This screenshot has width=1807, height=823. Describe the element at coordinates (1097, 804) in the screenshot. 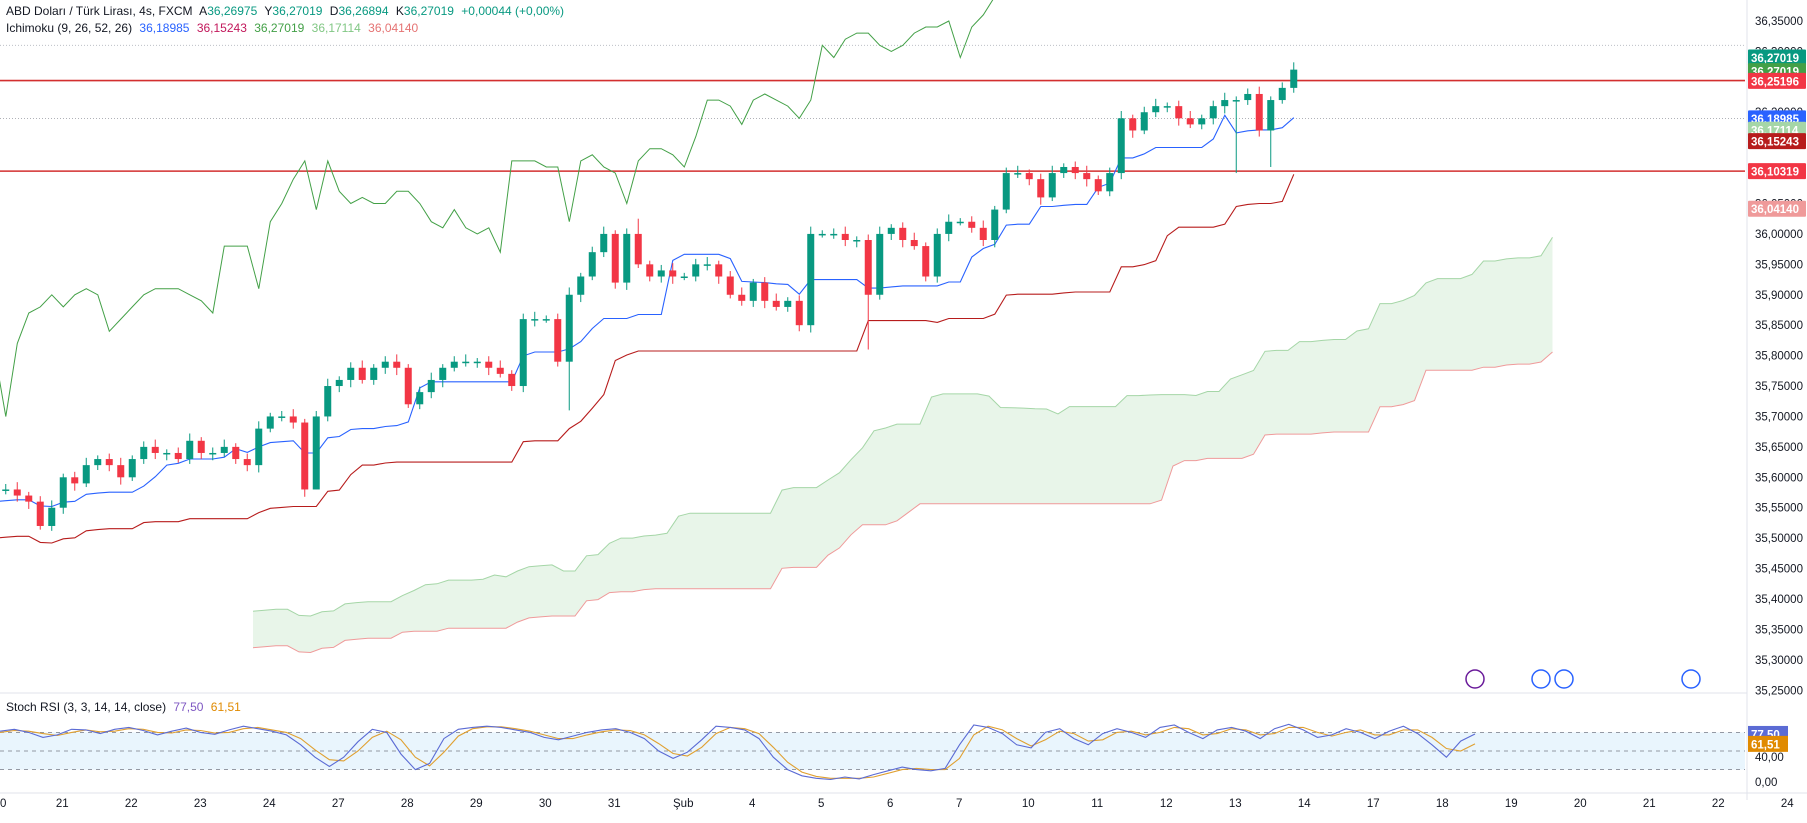

I see `time-tick-label: 11` at that location.